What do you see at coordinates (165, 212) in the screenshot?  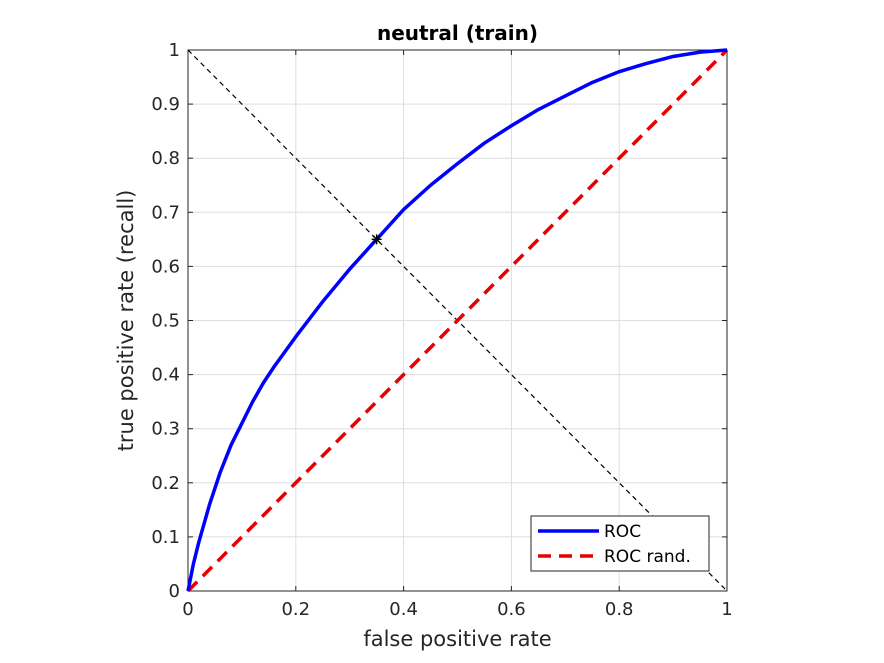 I see `y-tick-label: 0.7` at bounding box center [165, 212].